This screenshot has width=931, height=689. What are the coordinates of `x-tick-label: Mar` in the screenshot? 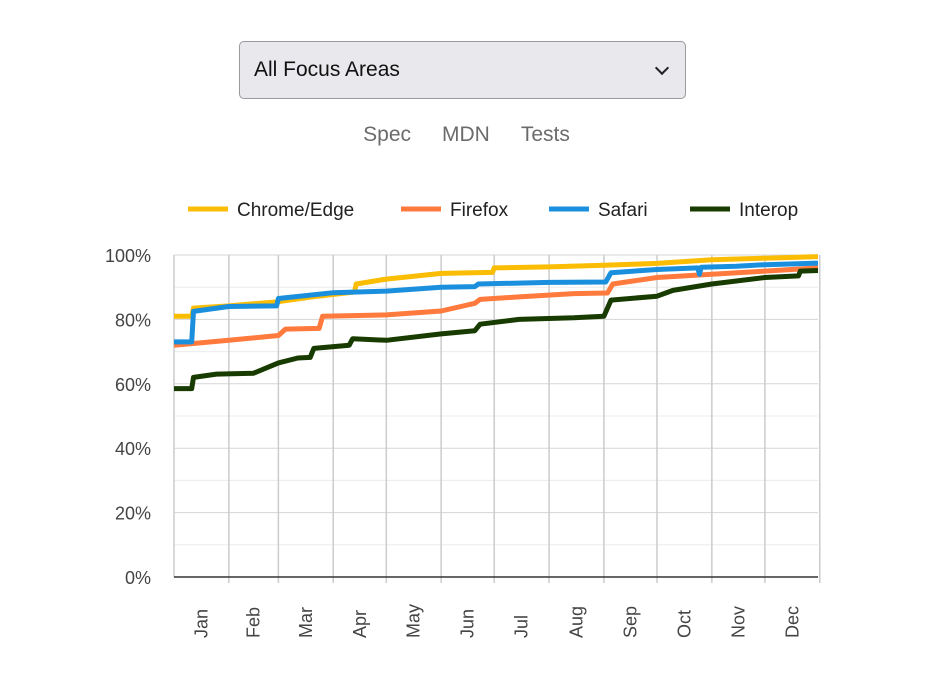 It's located at (306, 622).